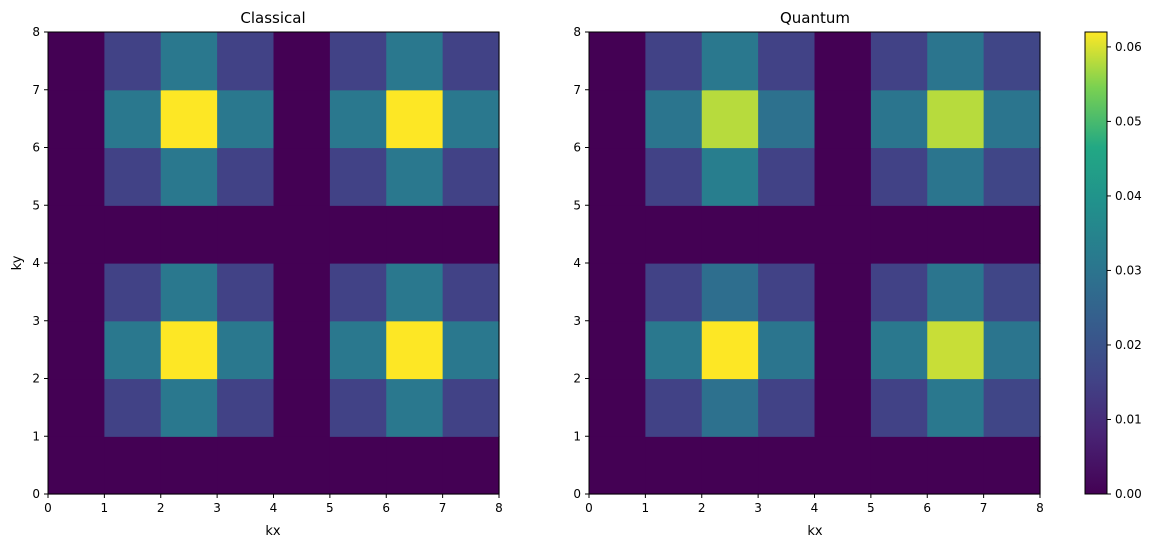 Image resolution: width=1156 pixels, height=547 pixels. What do you see at coordinates (1128, 47) in the screenshot?
I see `colorbar-tick-label: 0.06` at bounding box center [1128, 47].